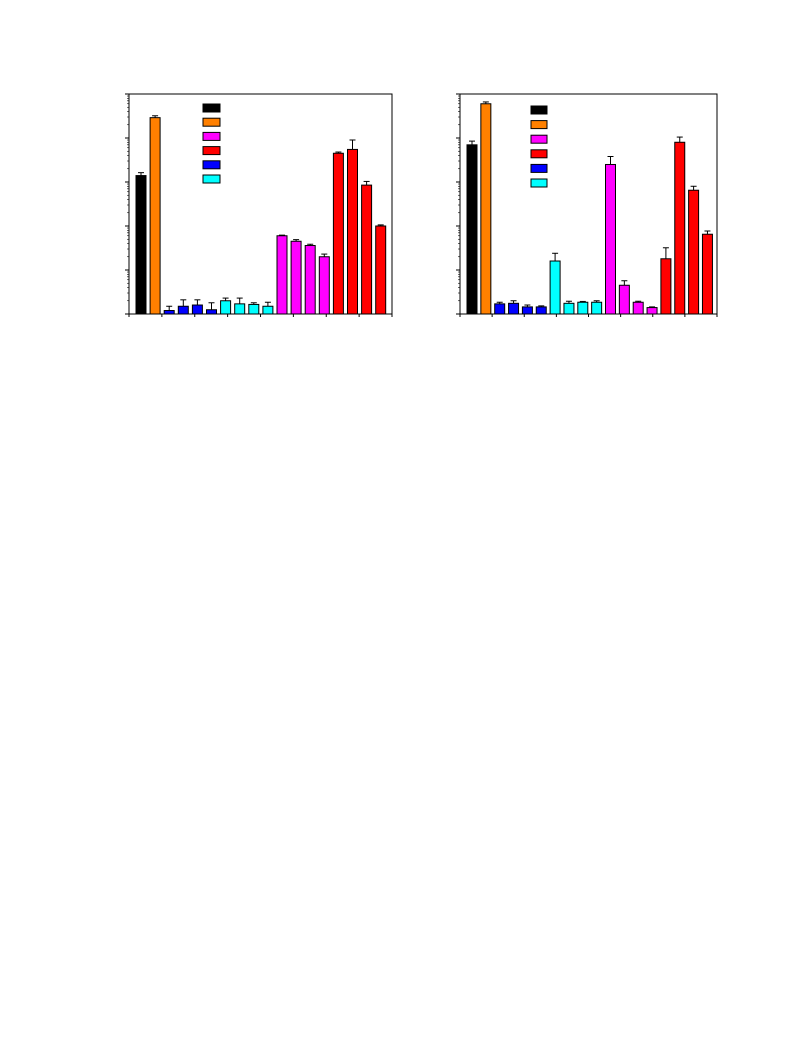  What do you see at coordinates (259, 205) in the screenshot?
I see `left-bar-chart` at bounding box center [259, 205].